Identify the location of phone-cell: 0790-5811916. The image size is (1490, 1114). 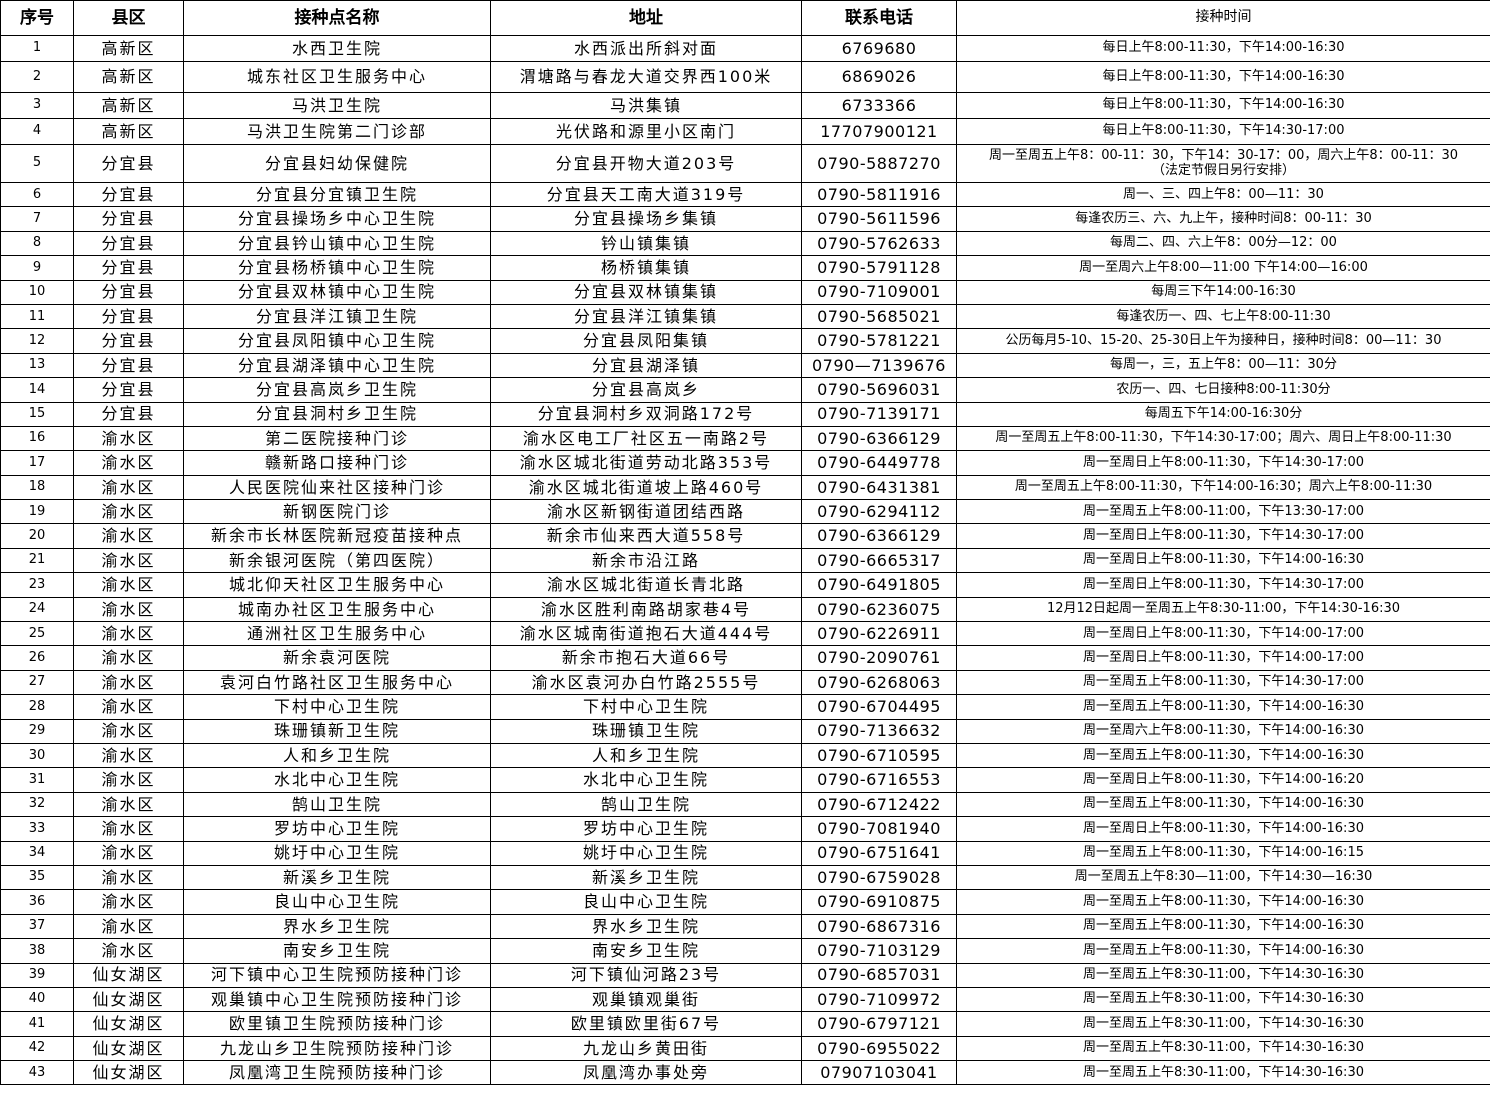
(879, 194).